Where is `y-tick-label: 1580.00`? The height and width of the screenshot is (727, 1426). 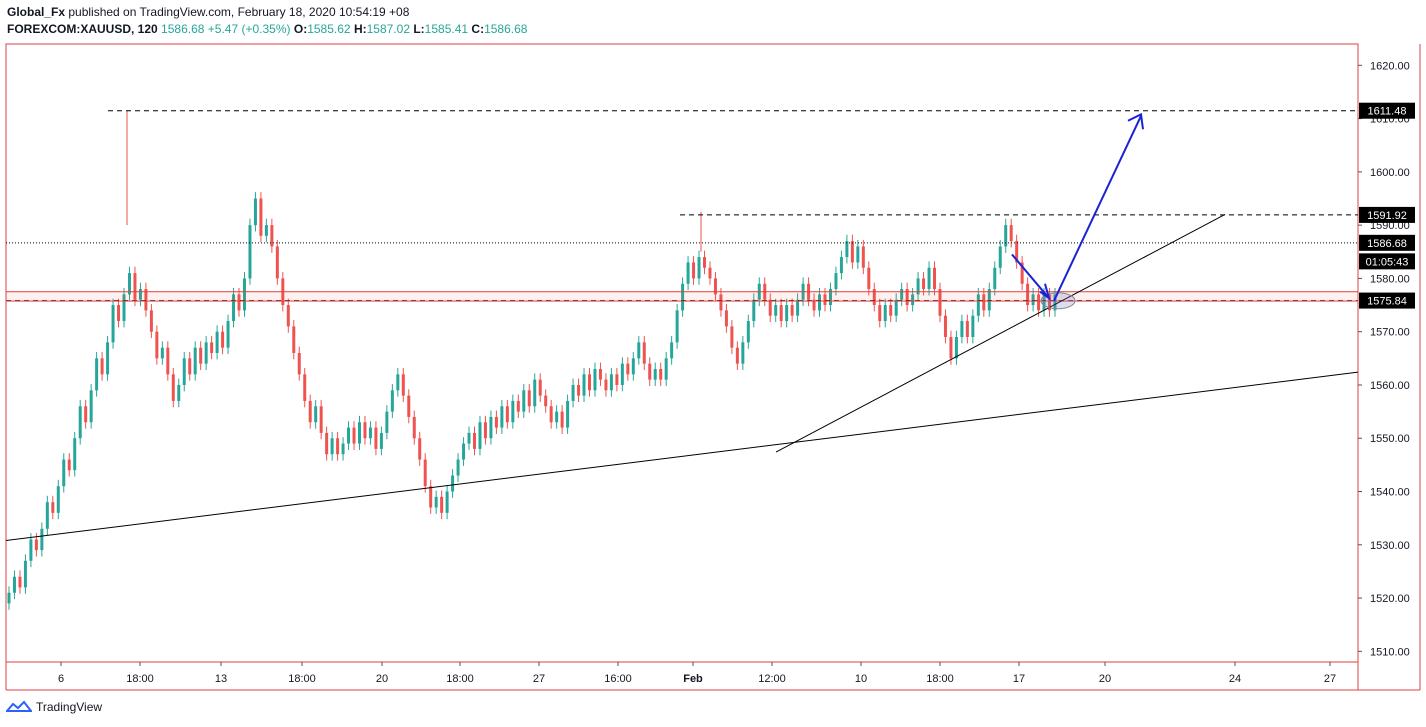
y-tick-label: 1580.00 is located at coordinates (1390, 279).